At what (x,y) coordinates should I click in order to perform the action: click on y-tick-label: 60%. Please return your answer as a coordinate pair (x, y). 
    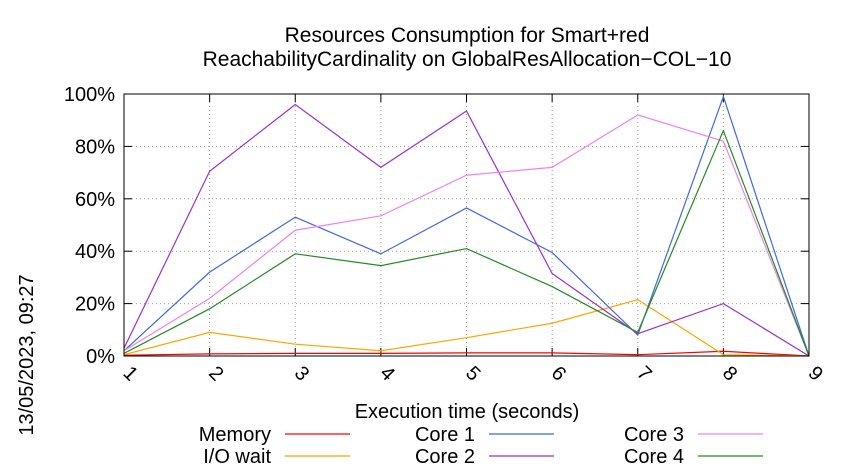
    Looking at the image, I should click on (95, 200).